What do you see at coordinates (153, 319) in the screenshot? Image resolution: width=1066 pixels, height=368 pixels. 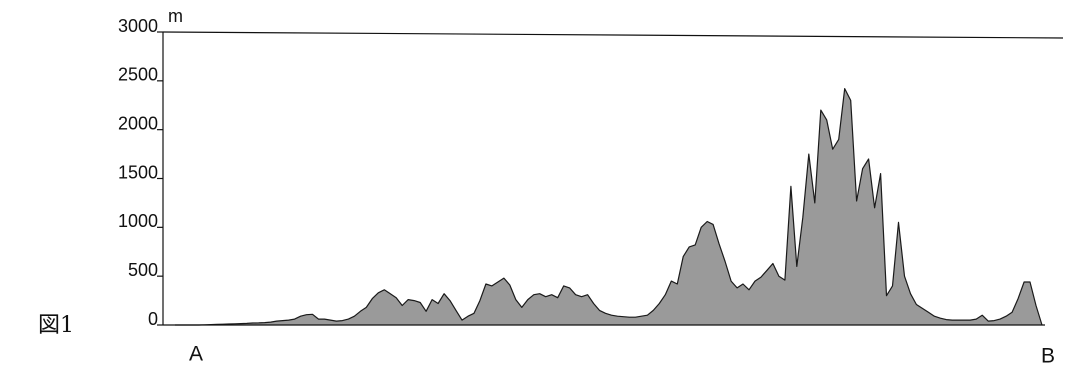 I see `y-tick-label: 0` at bounding box center [153, 319].